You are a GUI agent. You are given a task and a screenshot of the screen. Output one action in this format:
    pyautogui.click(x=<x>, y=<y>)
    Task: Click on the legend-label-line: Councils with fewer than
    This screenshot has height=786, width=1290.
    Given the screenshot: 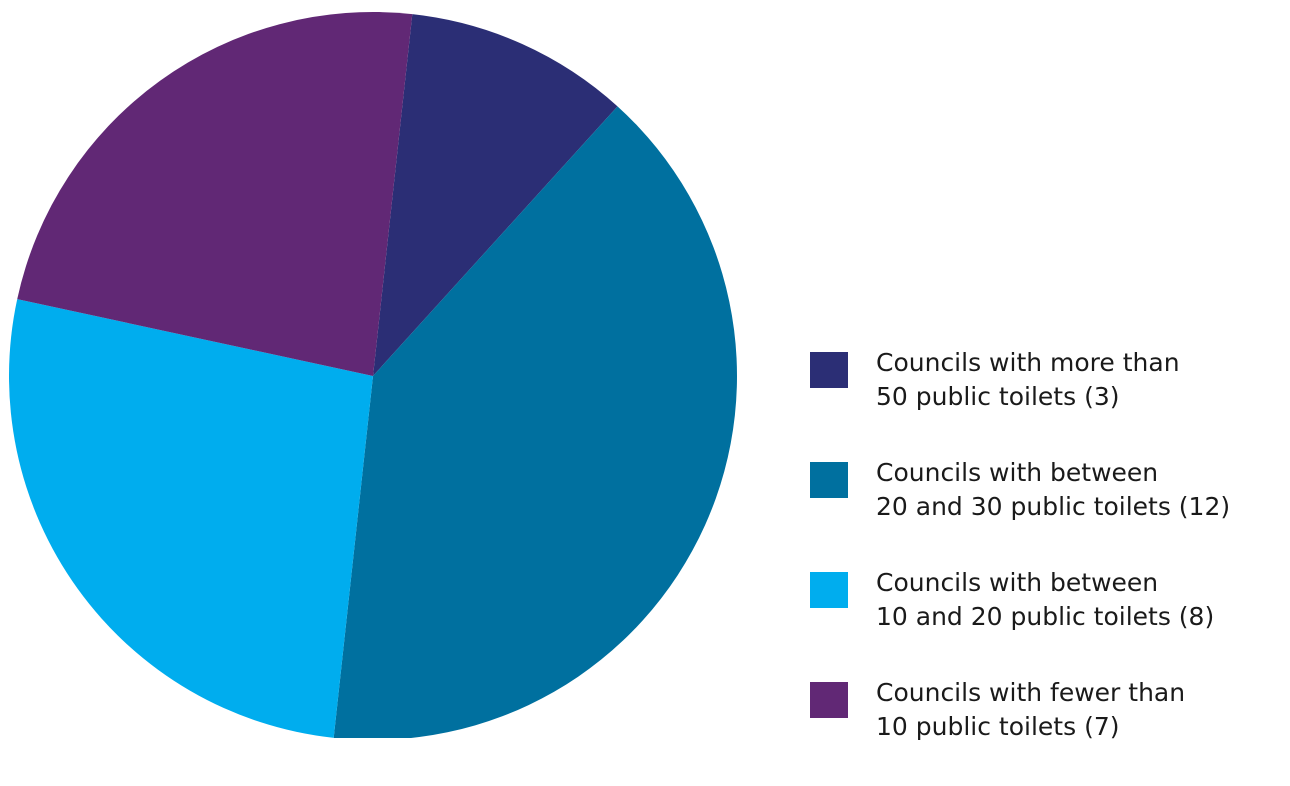 What is the action you would take?
    pyautogui.click(x=1031, y=692)
    